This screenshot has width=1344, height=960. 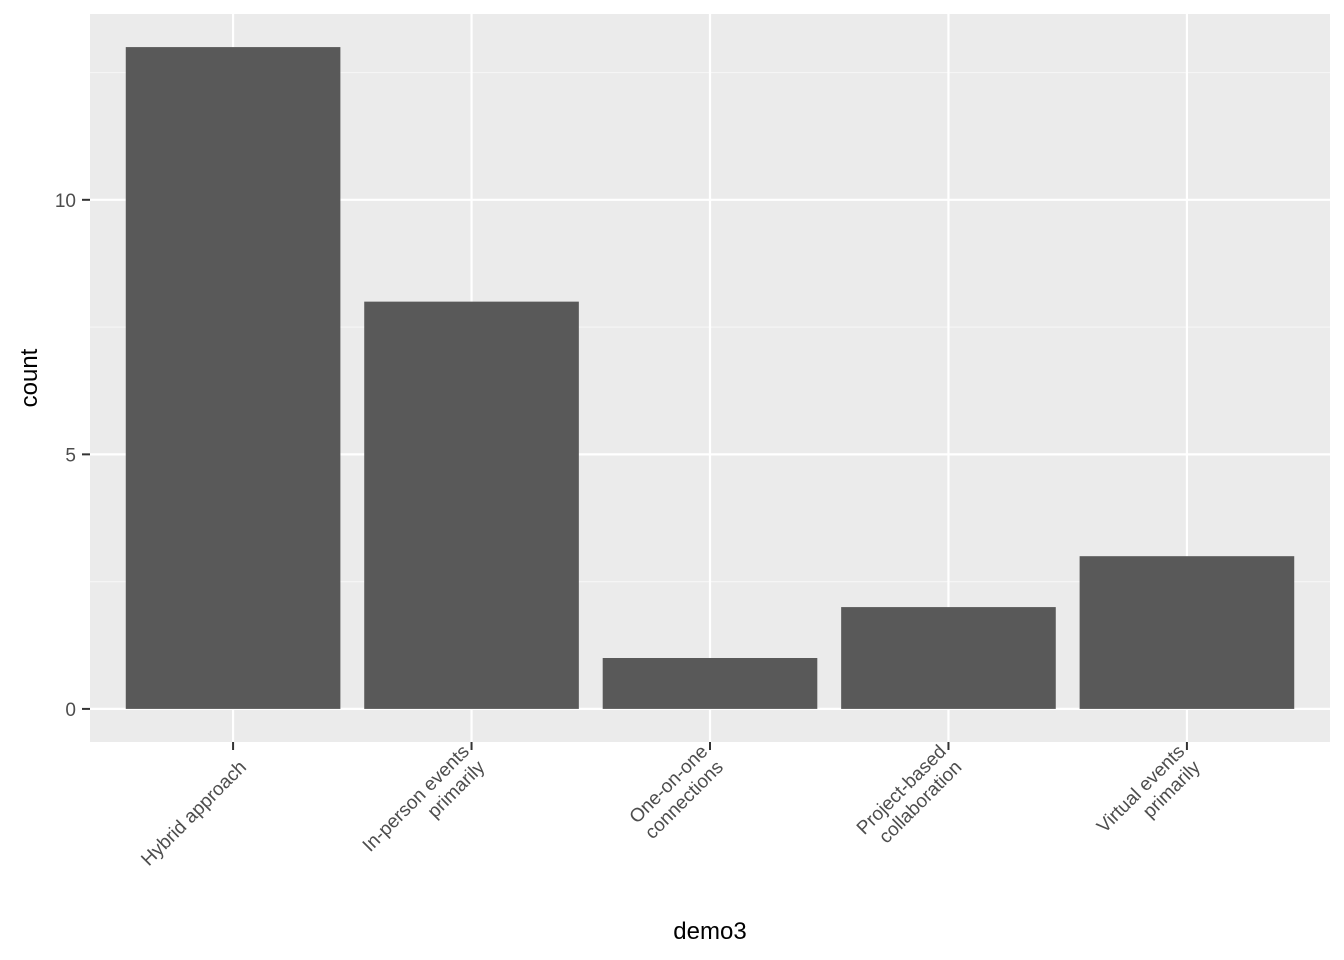 I want to click on x-axis-title: demo3, so click(x=709, y=931).